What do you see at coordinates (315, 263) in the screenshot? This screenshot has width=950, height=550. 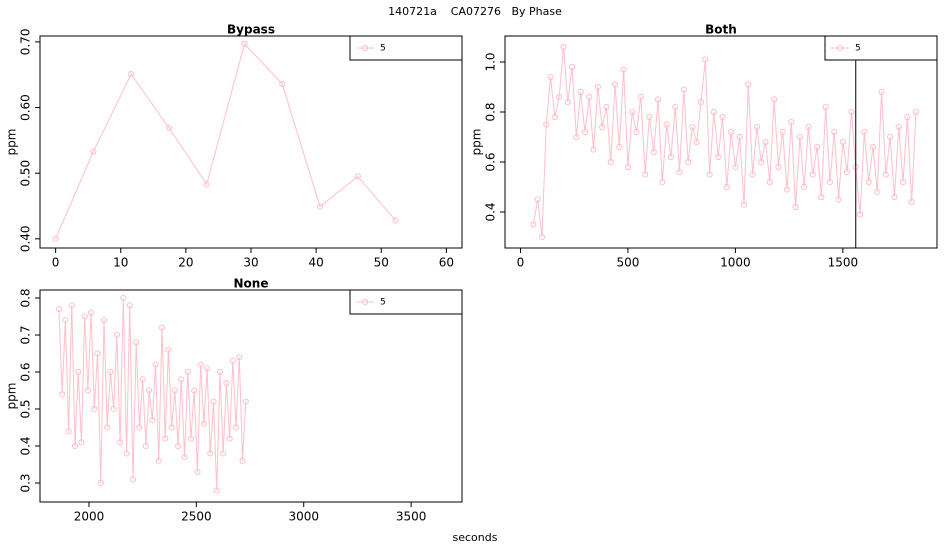 I see `x-tick-label: 40` at bounding box center [315, 263].